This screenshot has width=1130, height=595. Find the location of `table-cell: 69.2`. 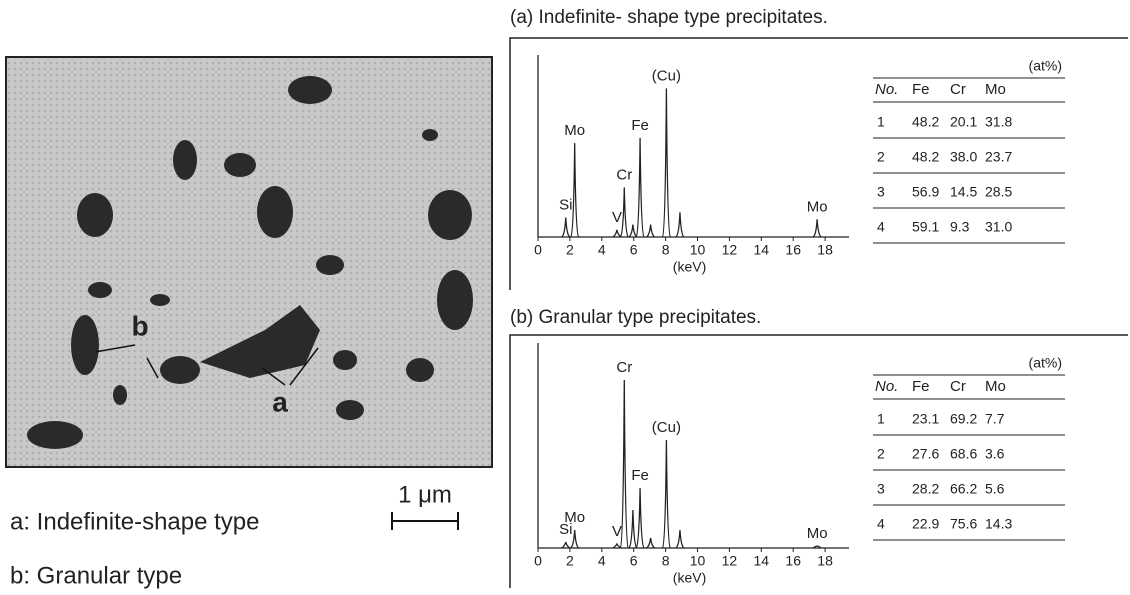

table-cell: 69.2 is located at coordinates (963, 419).